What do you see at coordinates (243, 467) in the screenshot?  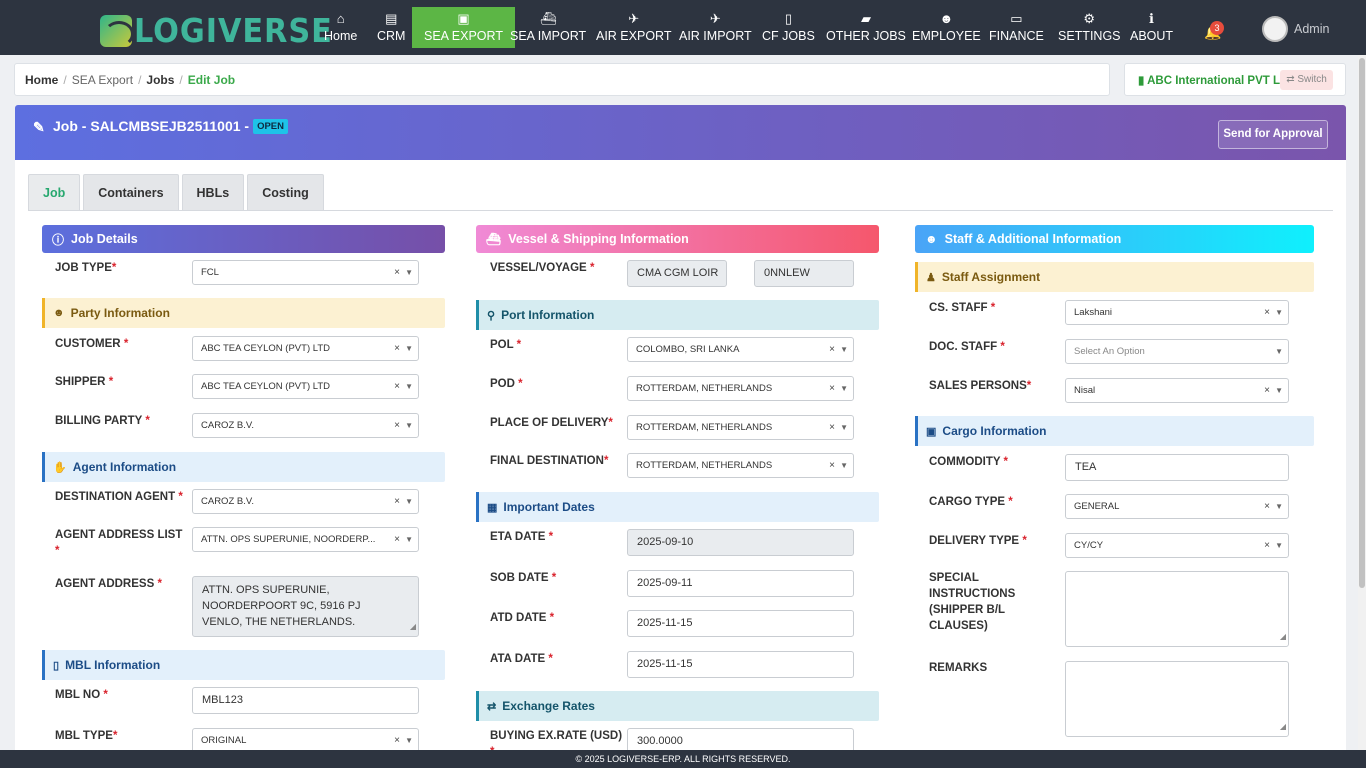 I see `agent-information-header: ✋ Agent Information` at bounding box center [243, 467].